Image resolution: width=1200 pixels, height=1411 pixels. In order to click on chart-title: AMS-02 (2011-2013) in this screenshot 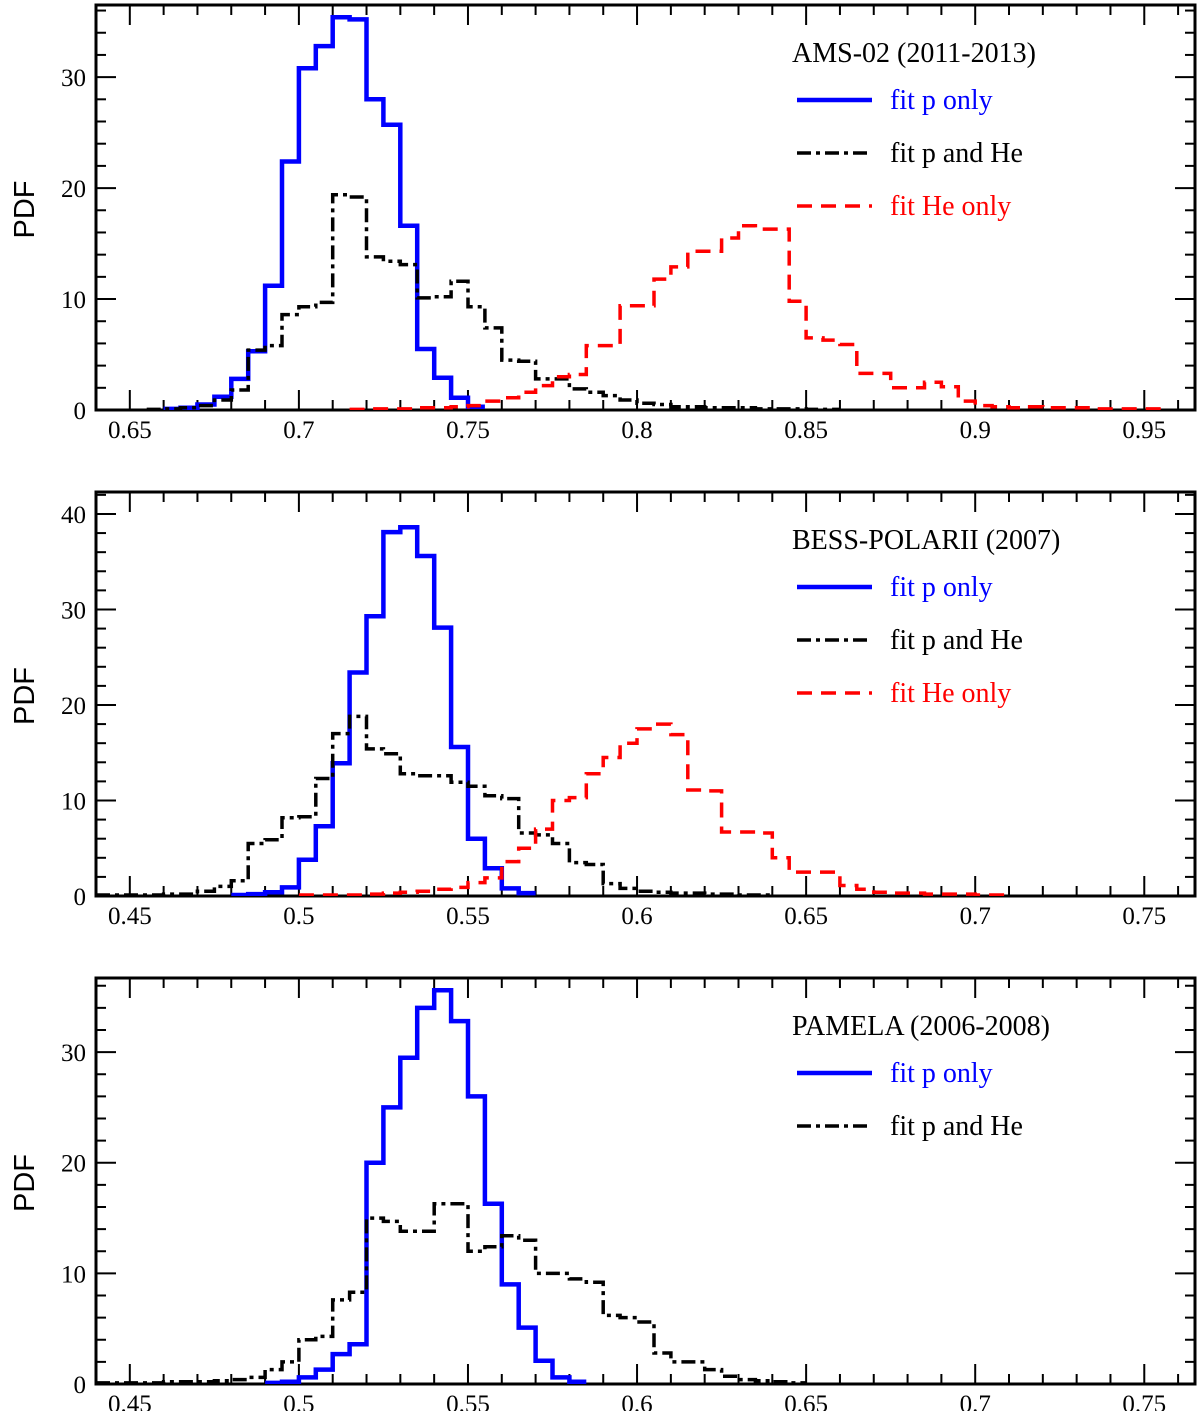, I will do `click(914, 53)`.